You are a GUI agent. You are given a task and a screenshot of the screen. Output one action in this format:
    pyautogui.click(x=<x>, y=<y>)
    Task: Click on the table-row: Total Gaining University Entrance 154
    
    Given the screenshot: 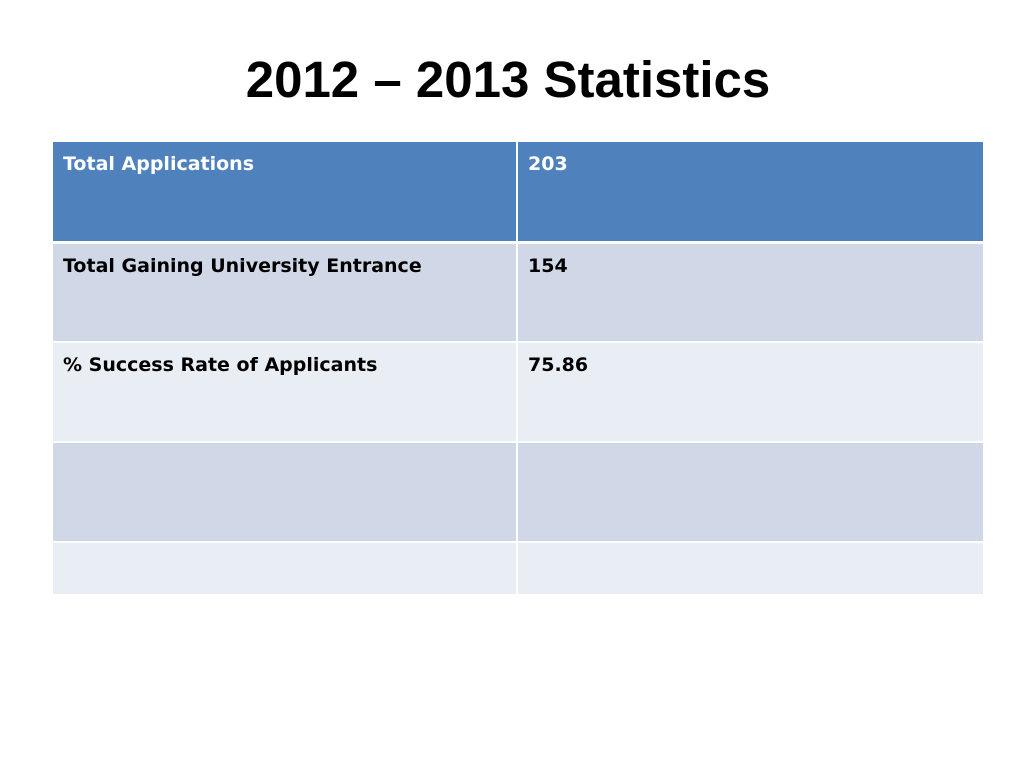 What is the action you would take?
    pyautogui.click(x=518, y=292)
    